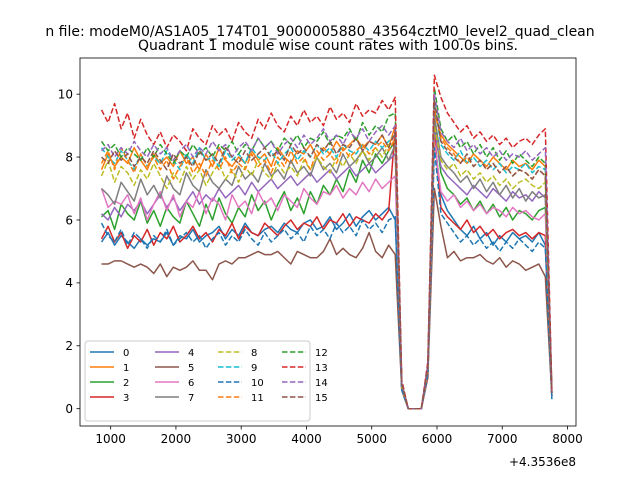  Describe the element at coordinates (69, 283) in the screenshot. I see `y-tick-label: 4` at that location.